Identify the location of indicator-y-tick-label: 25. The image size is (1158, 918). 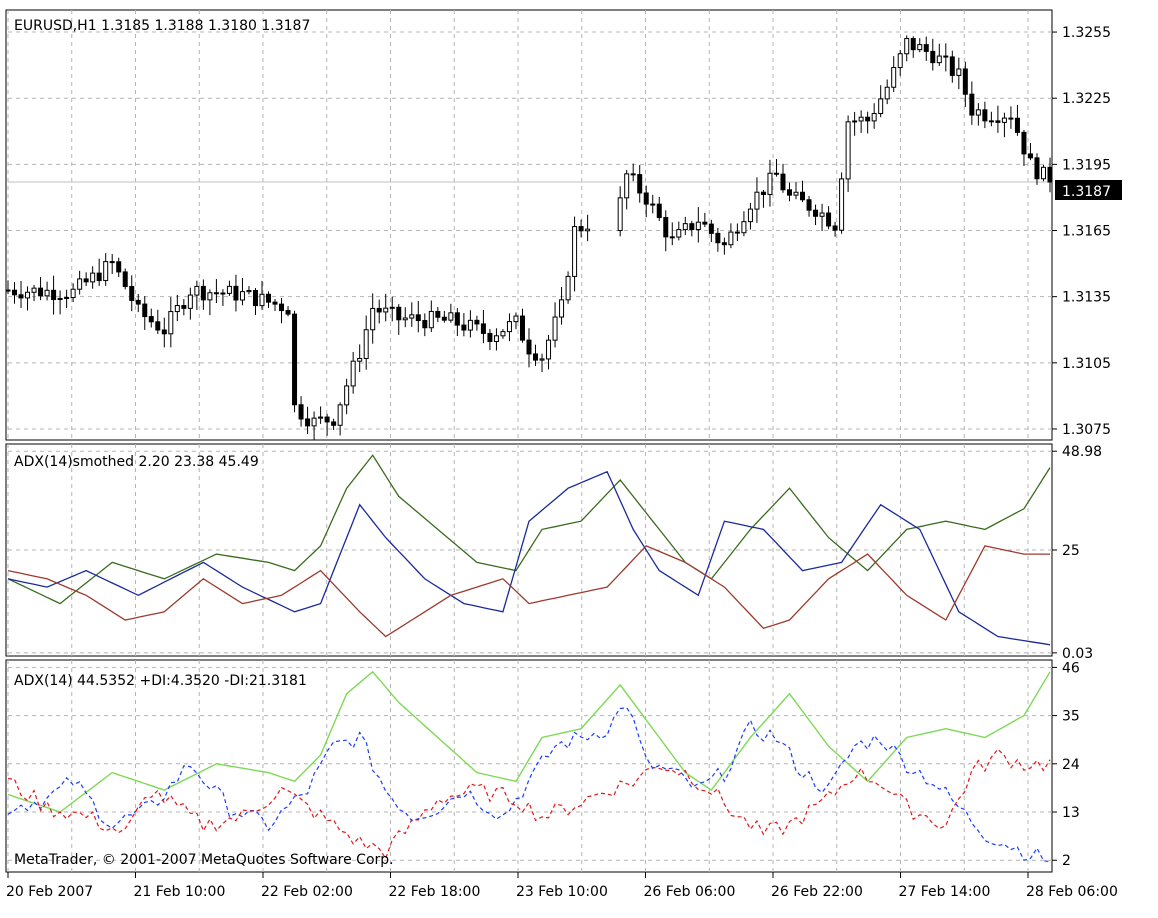
(1071, 551).